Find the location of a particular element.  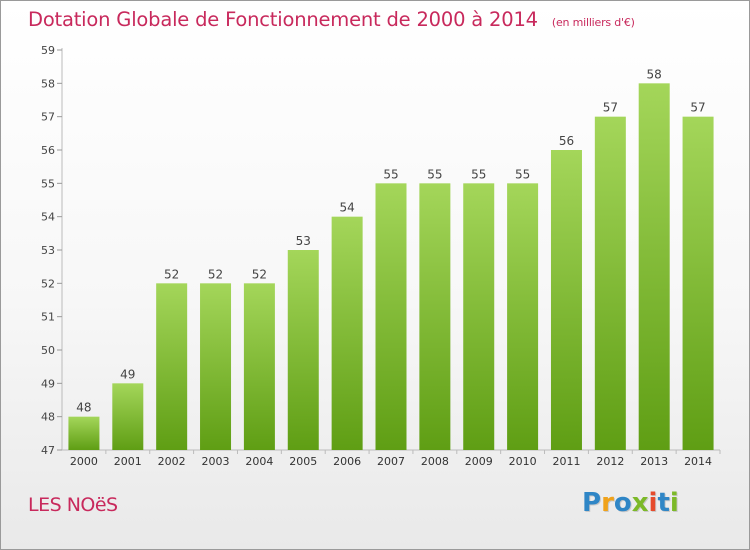

x-tick-label: 2006 is located at coordinates (347, 461).